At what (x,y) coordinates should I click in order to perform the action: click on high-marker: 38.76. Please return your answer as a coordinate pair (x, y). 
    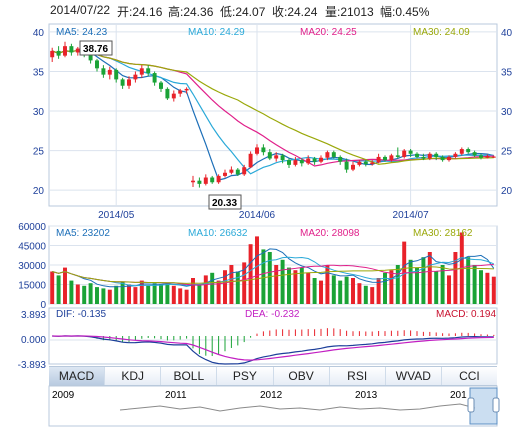
    Looking at the image, I should click on (95, 49).